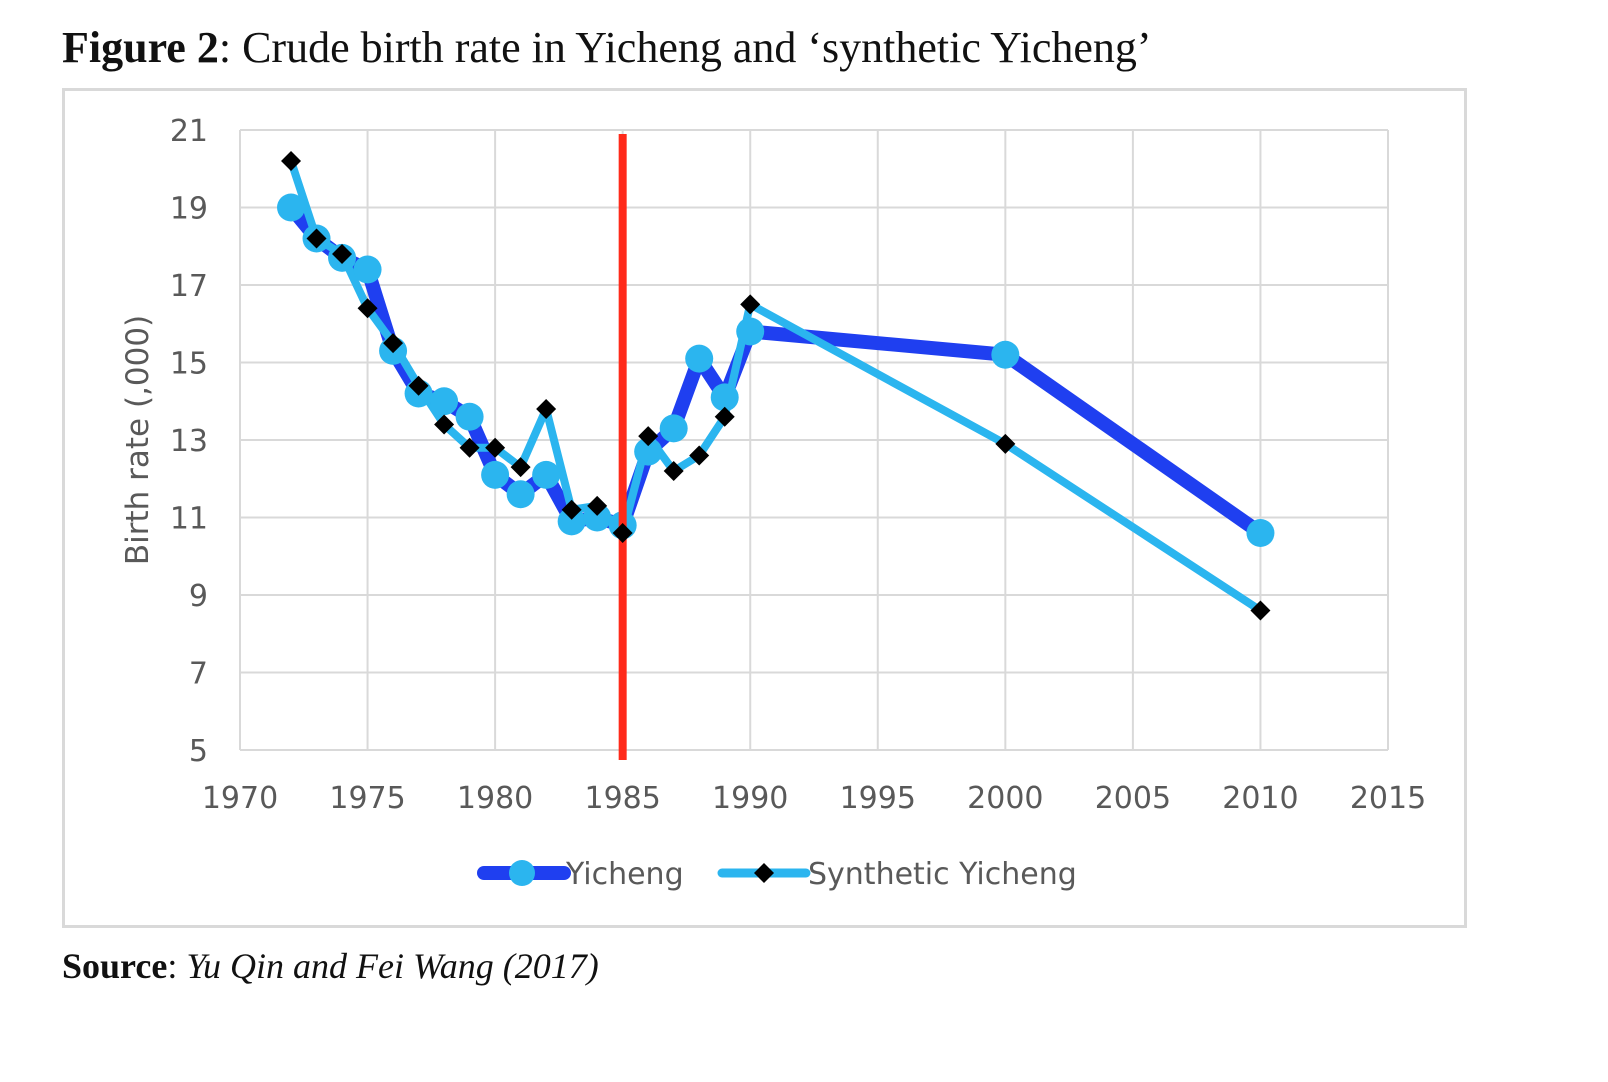  I want to click on y-tick-label: 9, so click(198, 596).